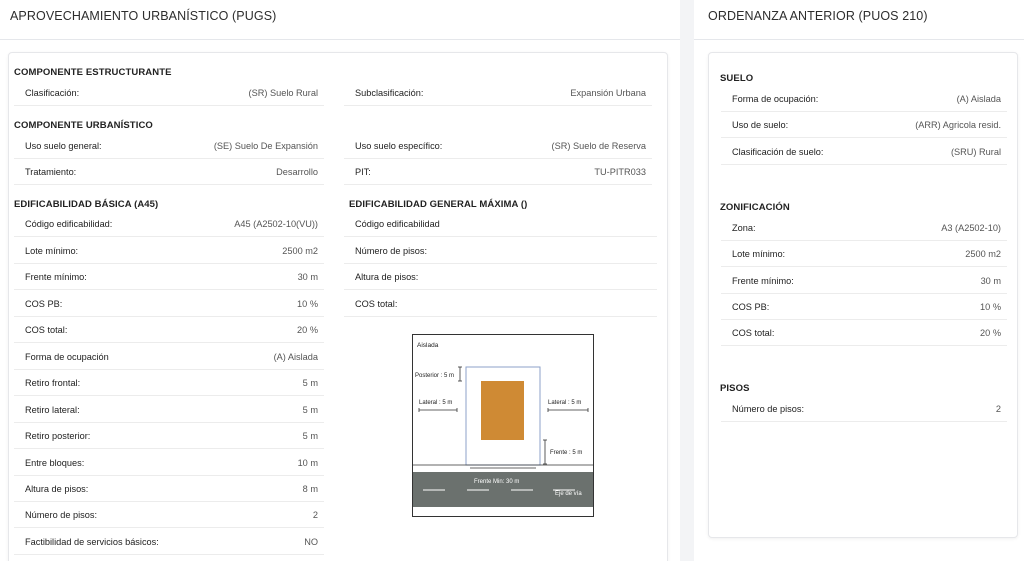  I want to click on row-value: 2, so click(315, 515).